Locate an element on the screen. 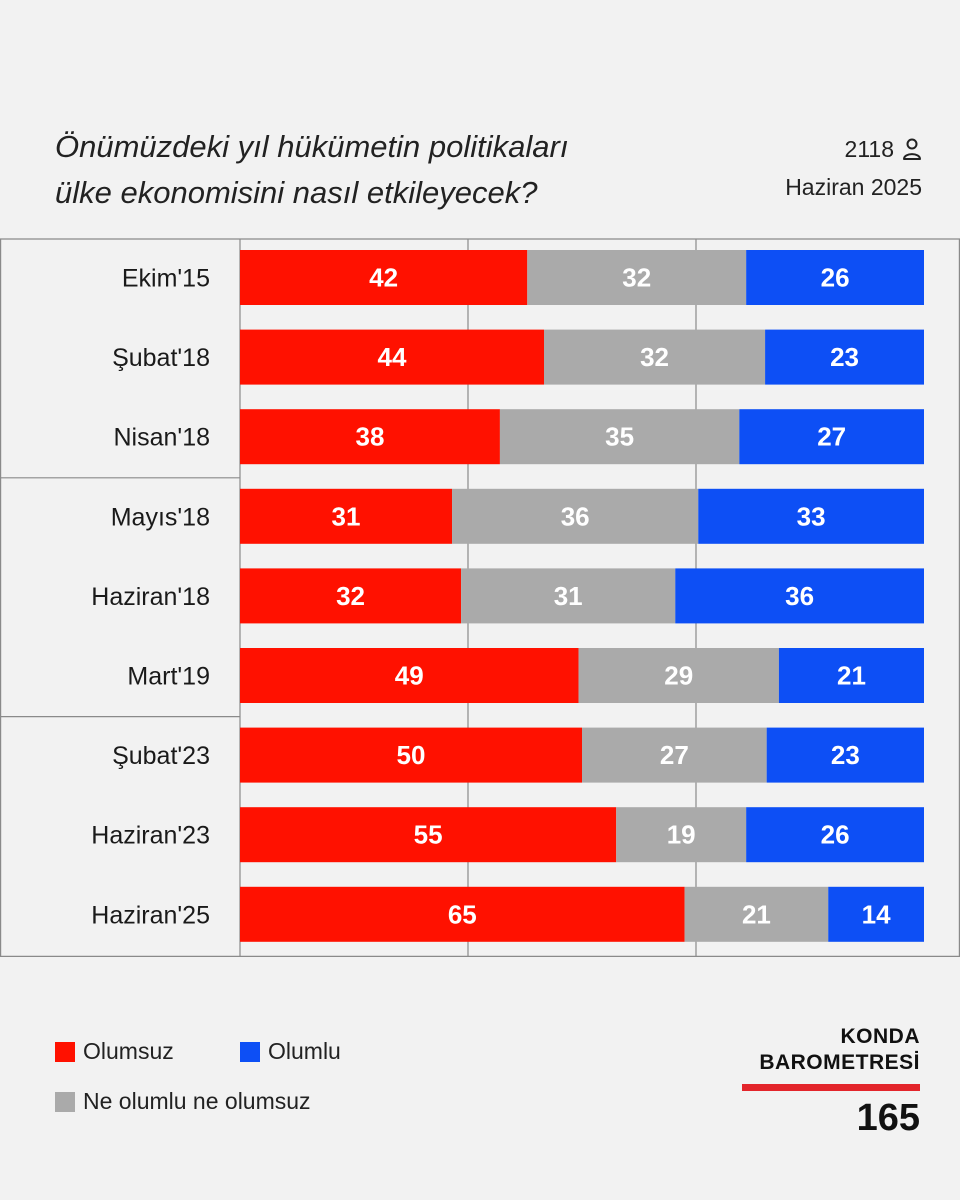 This screenshot has width=960, height=1200. legend-label-olumlu: Olumlu is located at coordinates (304, 1051).